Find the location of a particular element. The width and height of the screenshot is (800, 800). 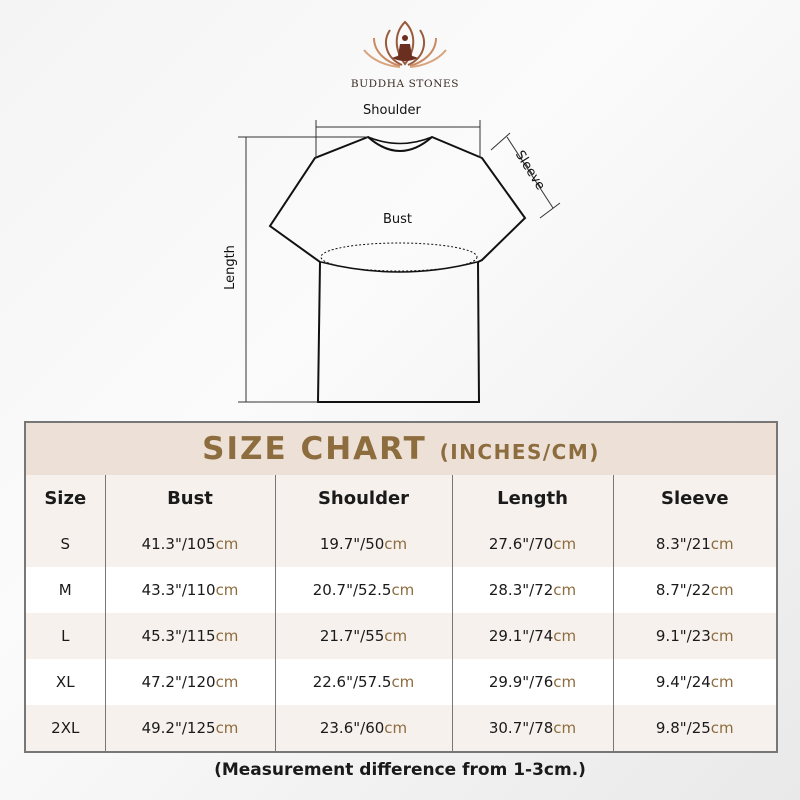

measurement-cell: 9.4"/24cm is located at coordinates (695, 682).